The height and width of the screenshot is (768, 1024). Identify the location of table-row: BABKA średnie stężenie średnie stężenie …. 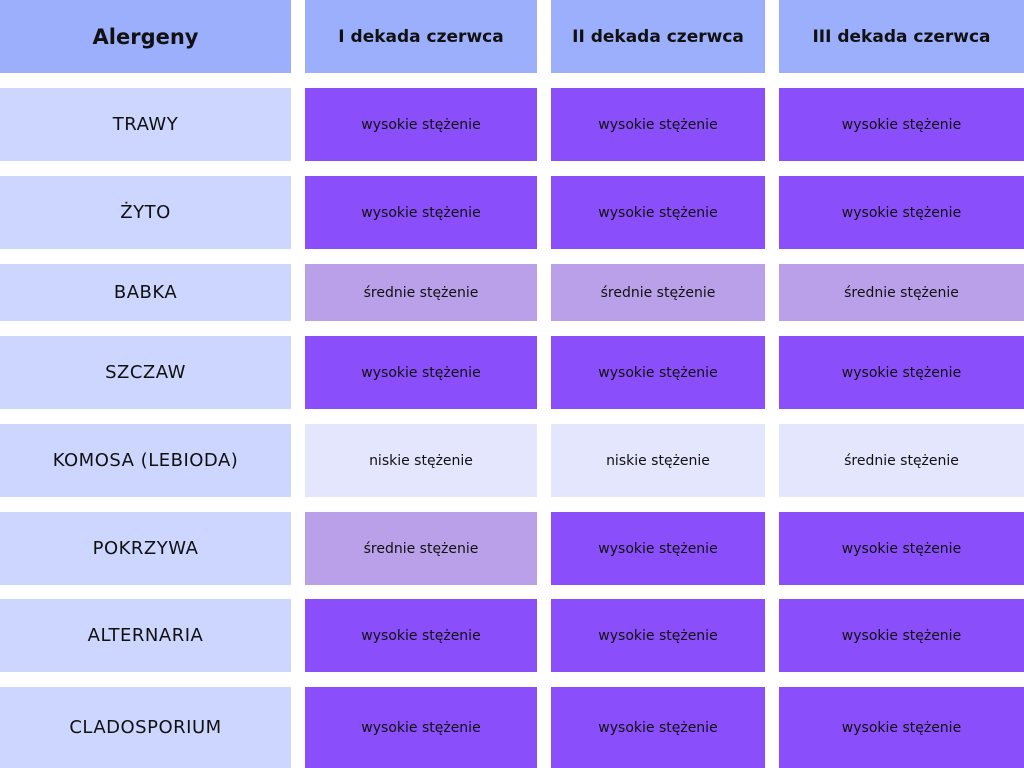
(512, 292).